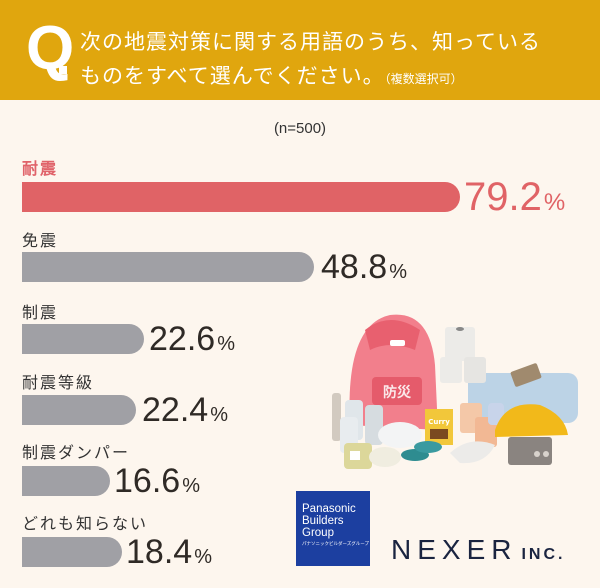  I want to click on value-number: 22.6, so click(182, 339).